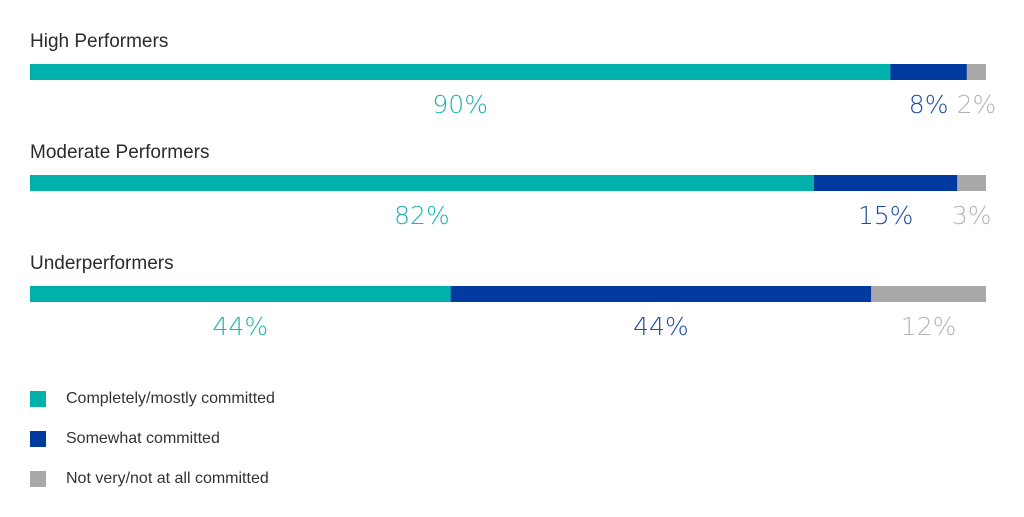 The width and height of the screenshot is (1024, 517). Describe the element at coordinates (143, 438) in the screenshot. I see `legend-label: Somewhat committed` at that location.